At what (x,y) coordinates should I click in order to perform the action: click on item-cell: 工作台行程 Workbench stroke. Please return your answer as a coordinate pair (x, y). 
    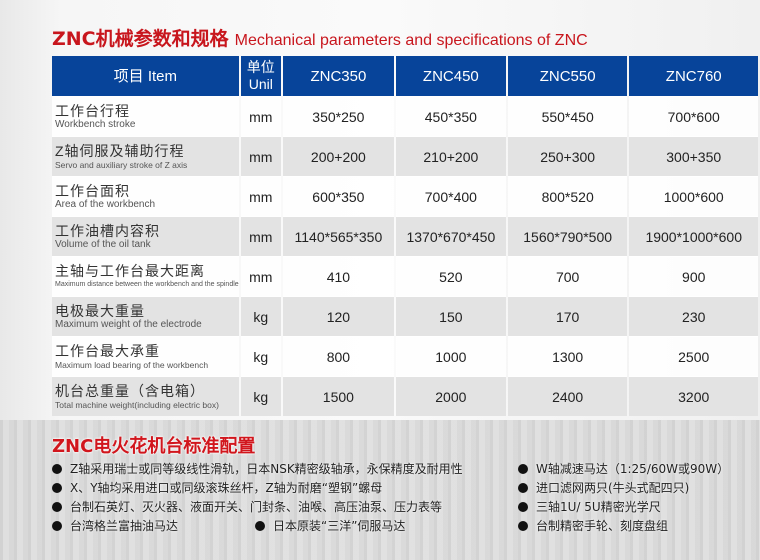
    Looking at the image, I should click on (145, 116).